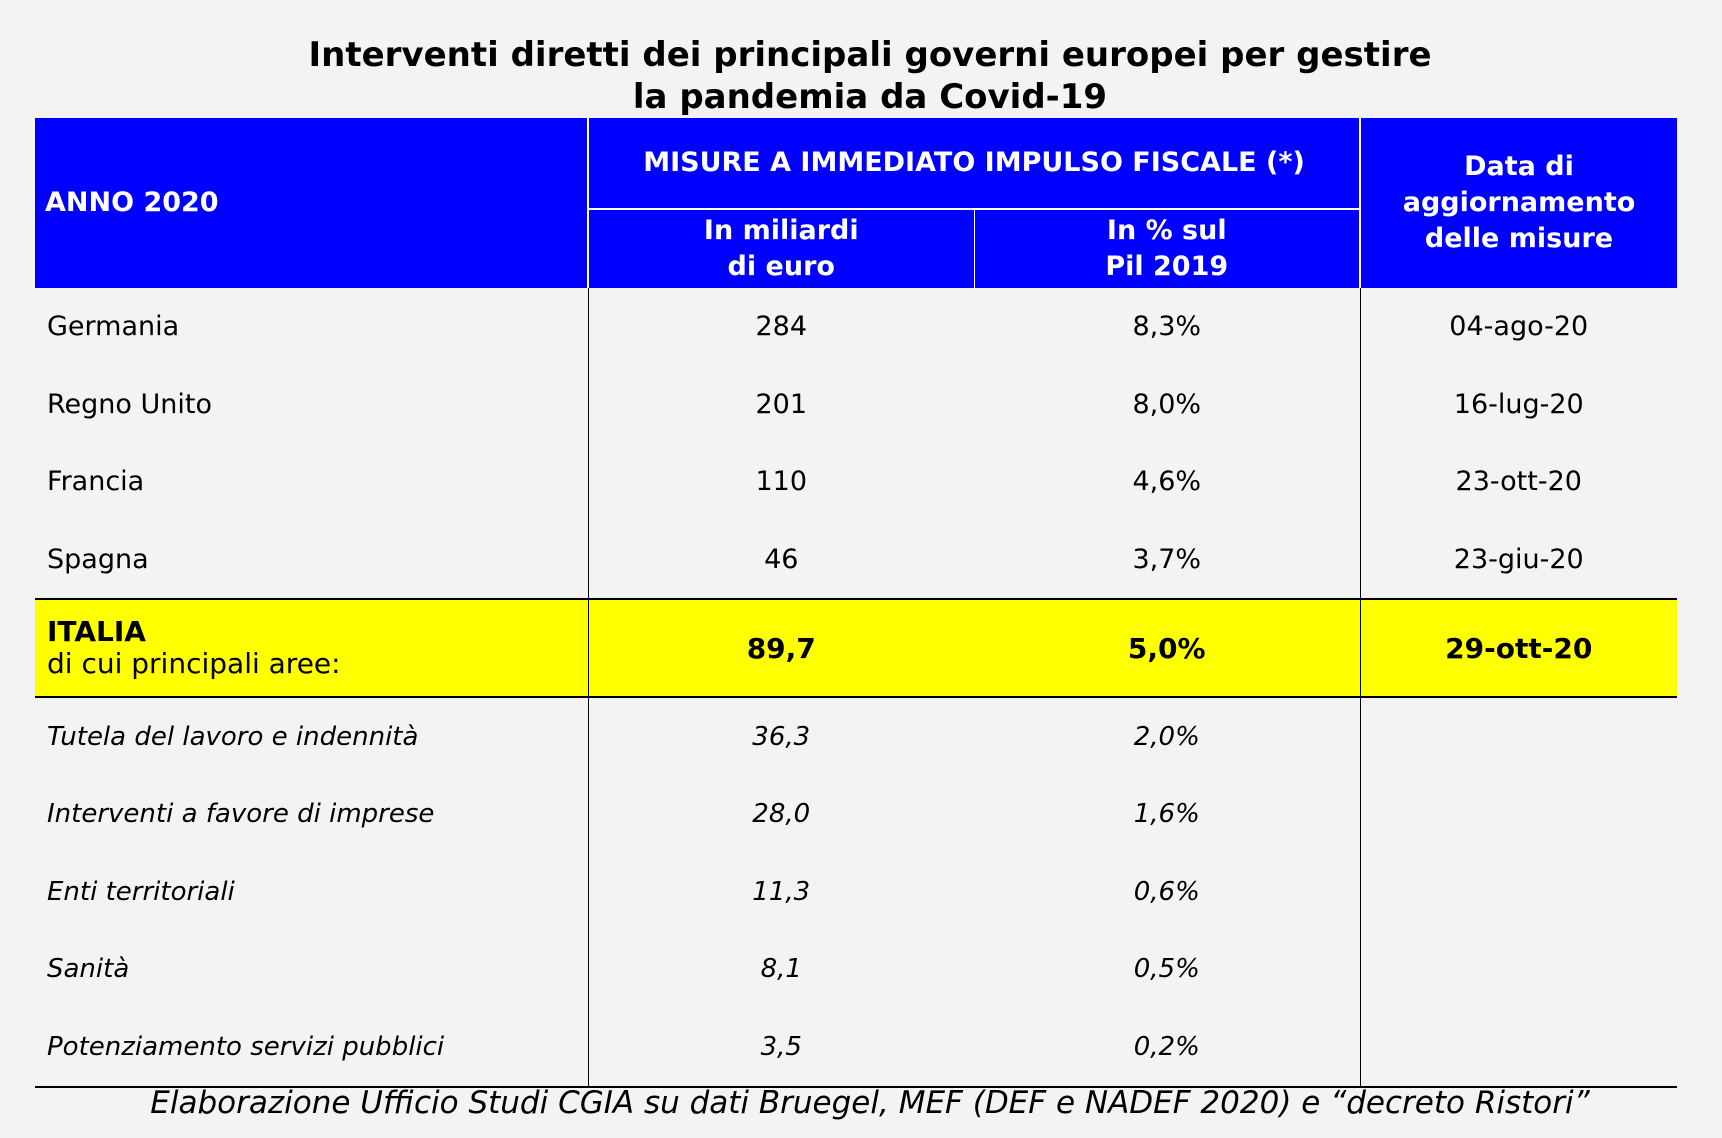 The image size is (1722, 1138). What do you see at coordinates (1519, 166) in the screenshot?
I see `header-data-line-1: Data di` at bounding box center [1519, 166].